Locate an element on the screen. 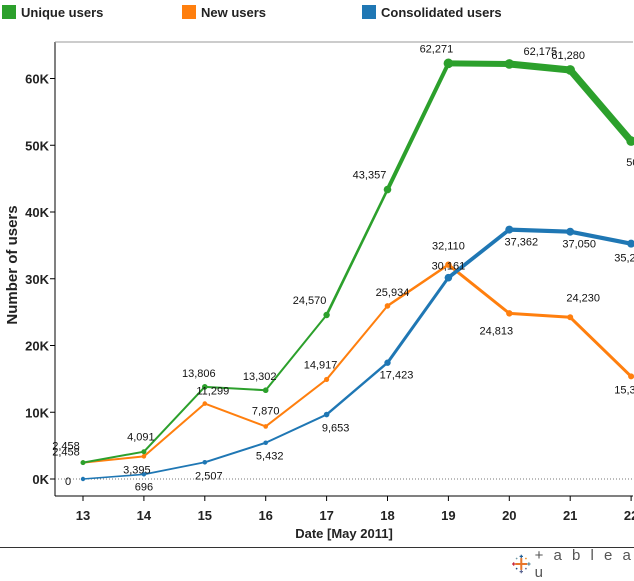 The width and height of the screenshot is (634, 581). y-tick-label: 40K is located at coordinates (37, 212).